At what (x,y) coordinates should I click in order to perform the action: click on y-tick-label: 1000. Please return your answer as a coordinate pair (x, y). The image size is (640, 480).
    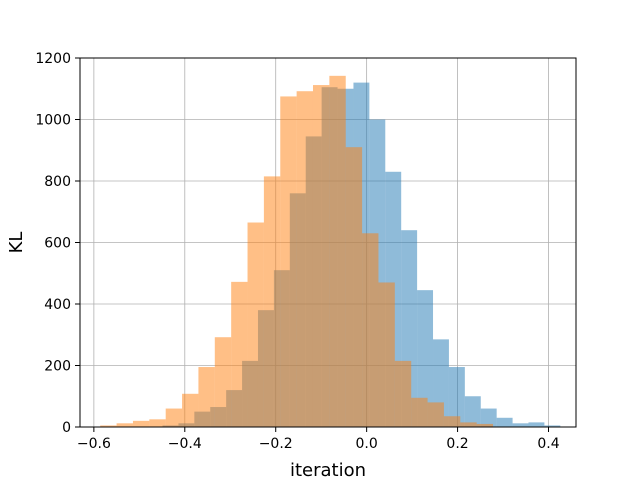
    Looking at the image, I should click on (53, 121).